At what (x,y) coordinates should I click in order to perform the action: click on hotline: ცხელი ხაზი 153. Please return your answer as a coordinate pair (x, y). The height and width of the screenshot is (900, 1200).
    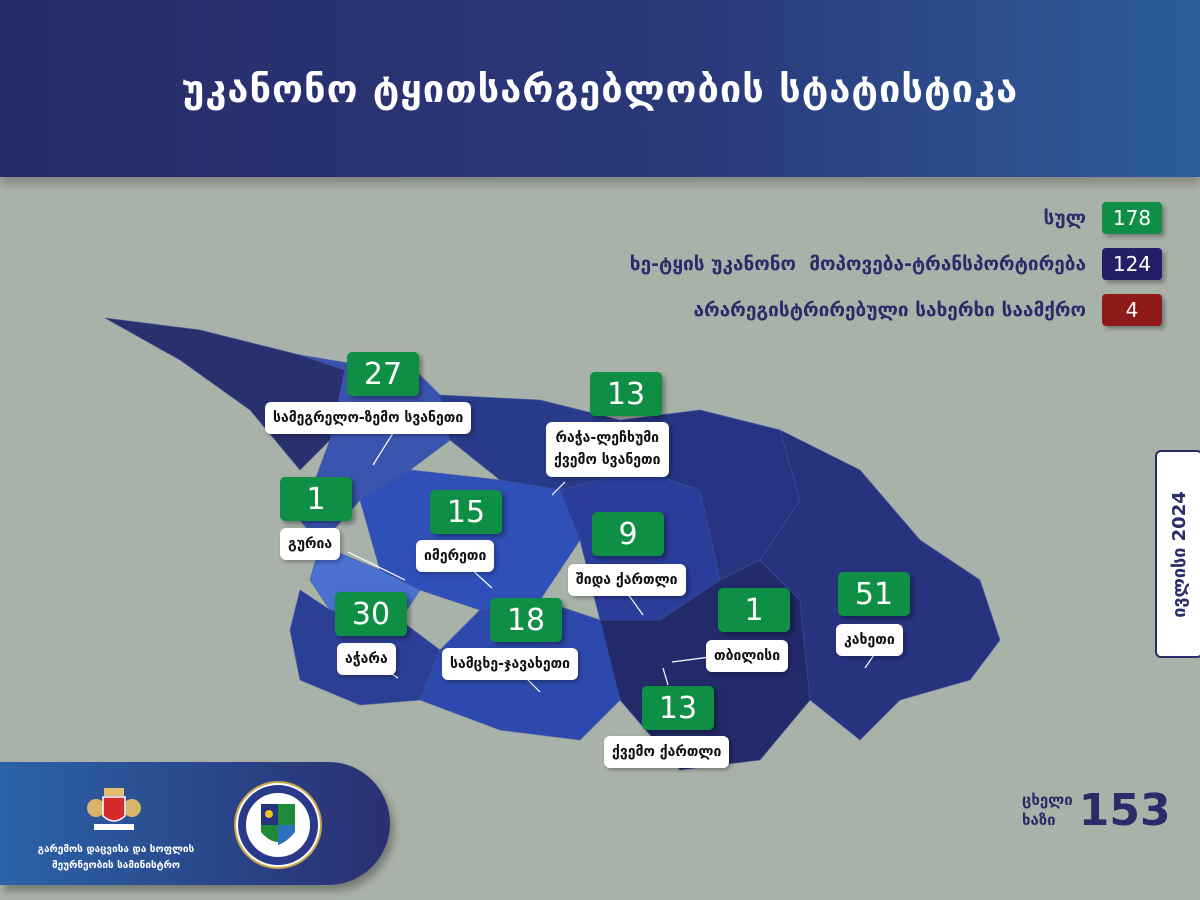
    Looking at the image, I should click on (1096, 810).